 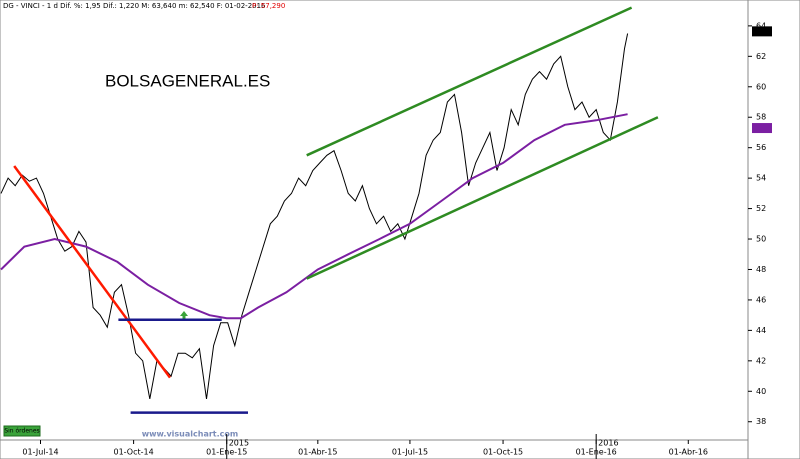 What do you see at coordinates (688, 452) in the screenshot?
I see `x-tick-label: 01-Abr-16` at bounding box center [688, 452].